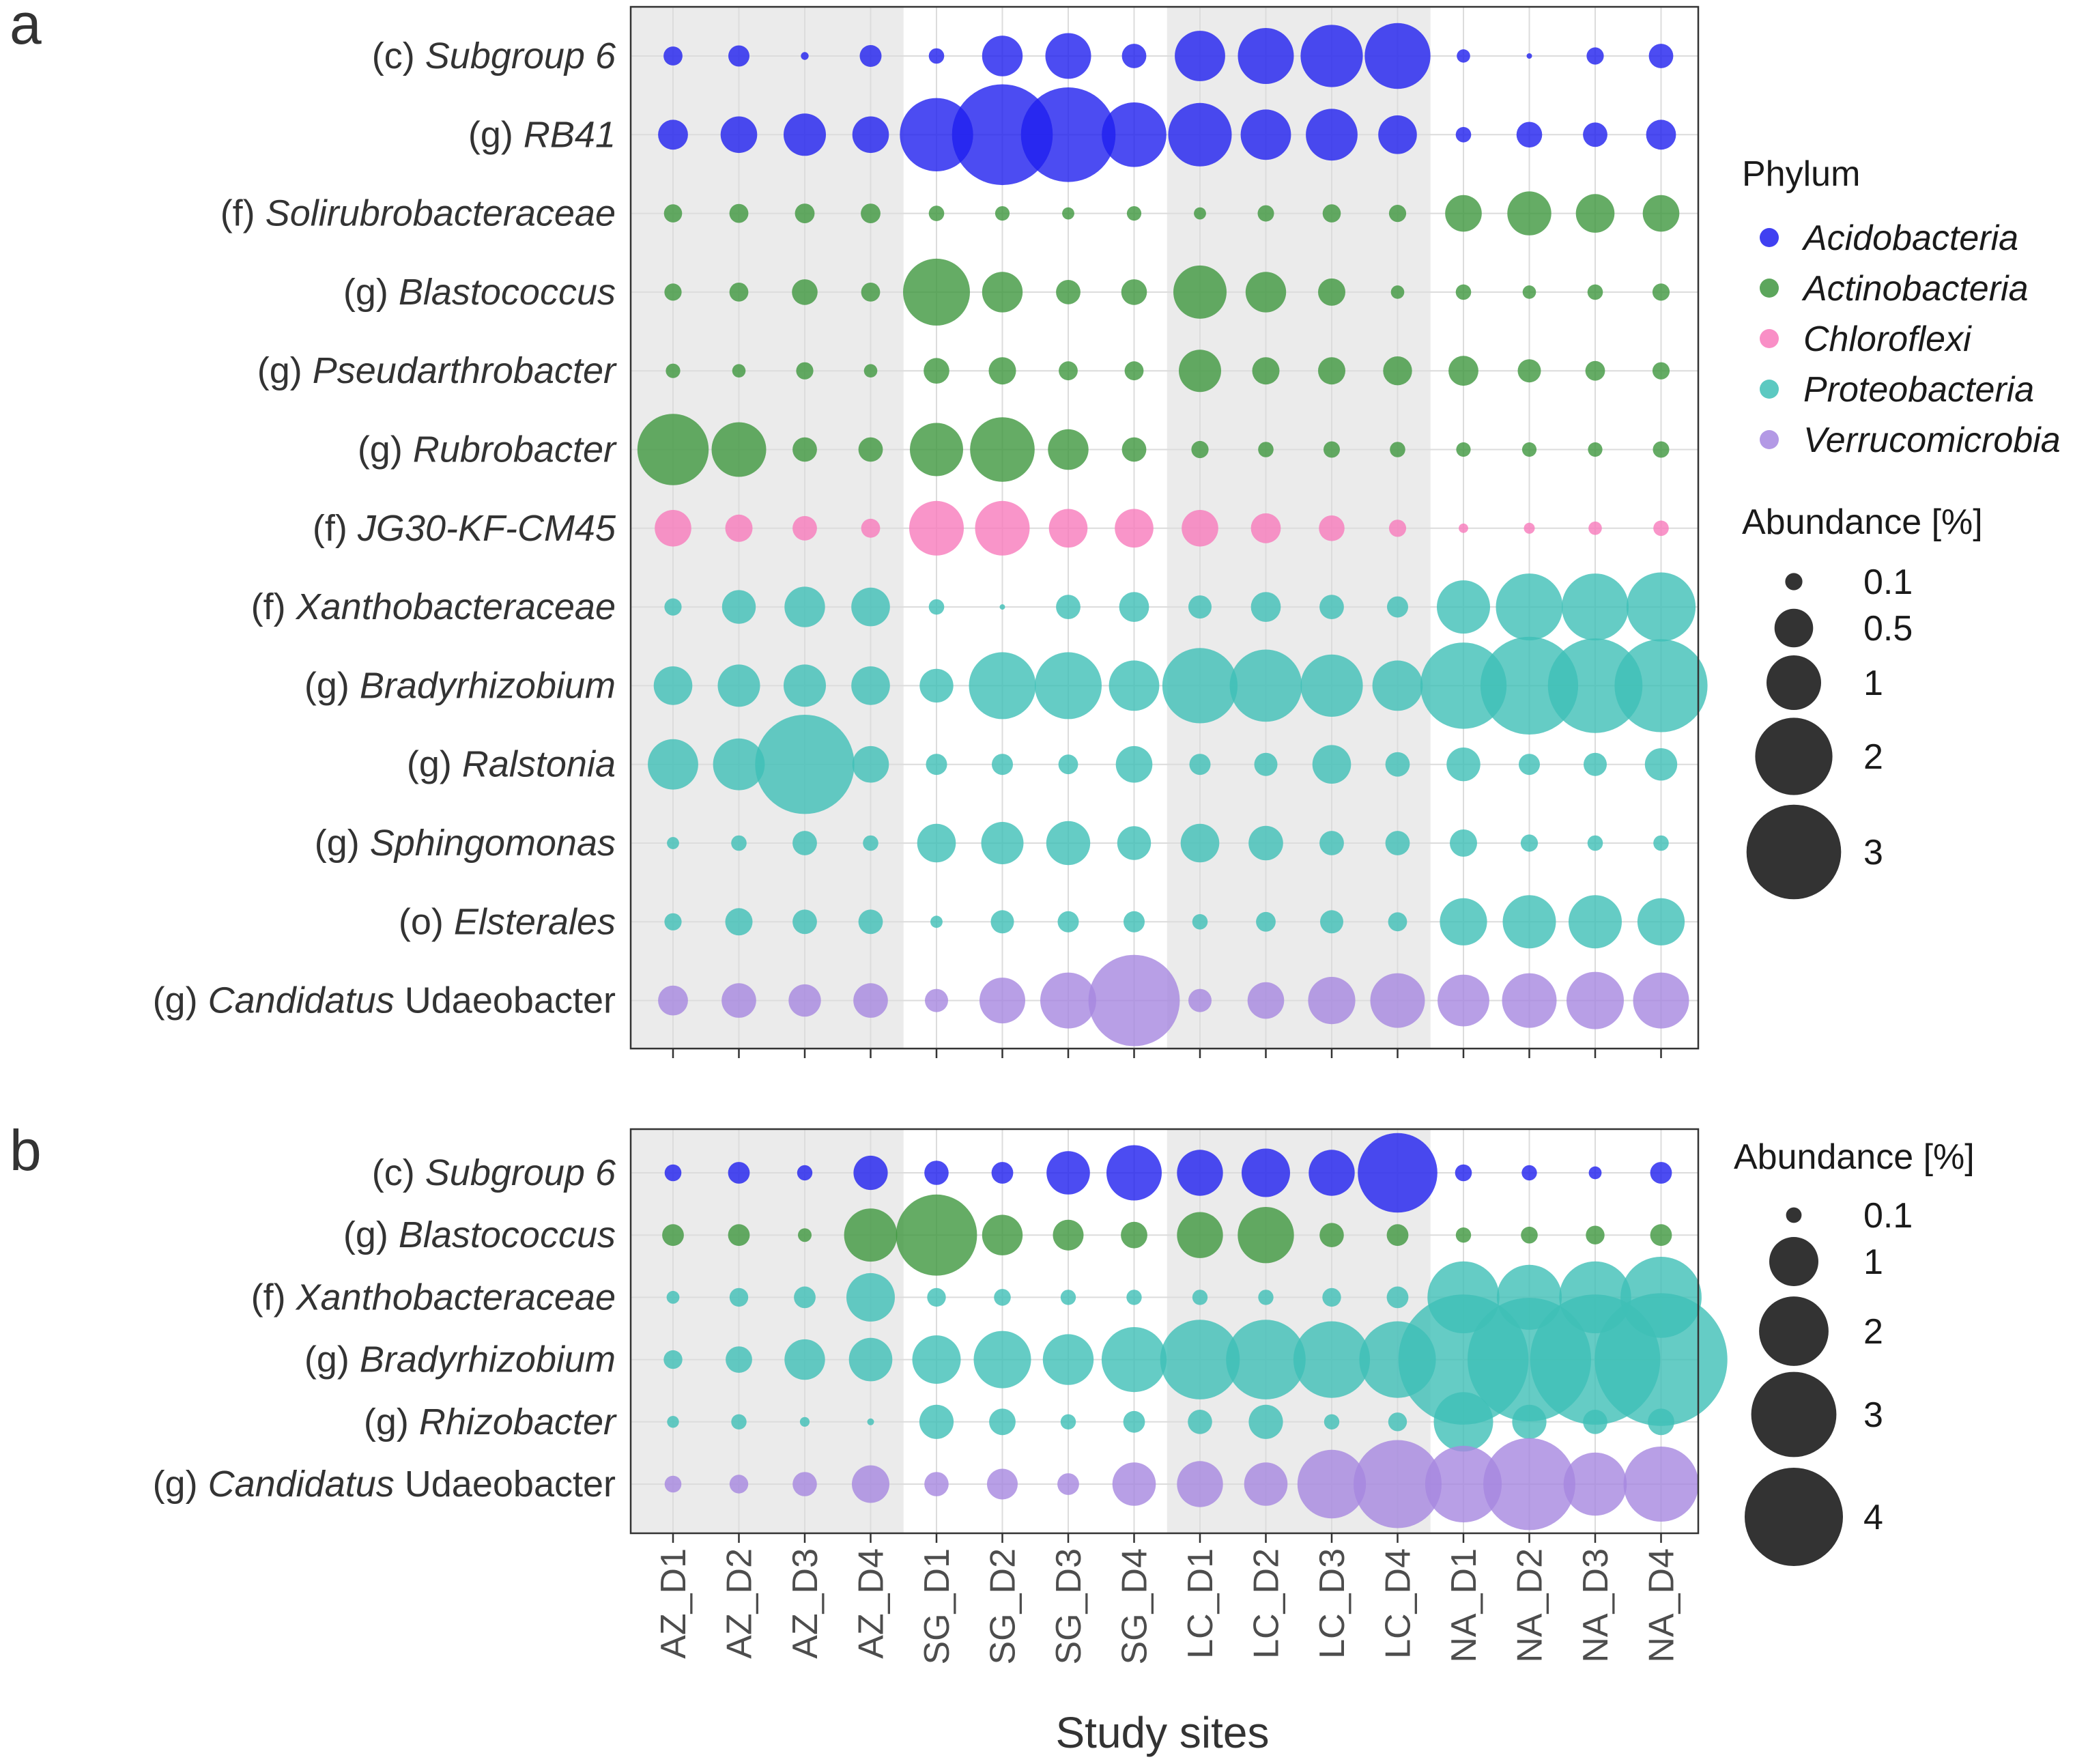 The image size is (2088, 1764). What do you see at coordinates (1134, 1360) in the screenshot?
I see `bubble-b-bradyrhizobium-sg_d4` at bounding box center [1134, 1360].